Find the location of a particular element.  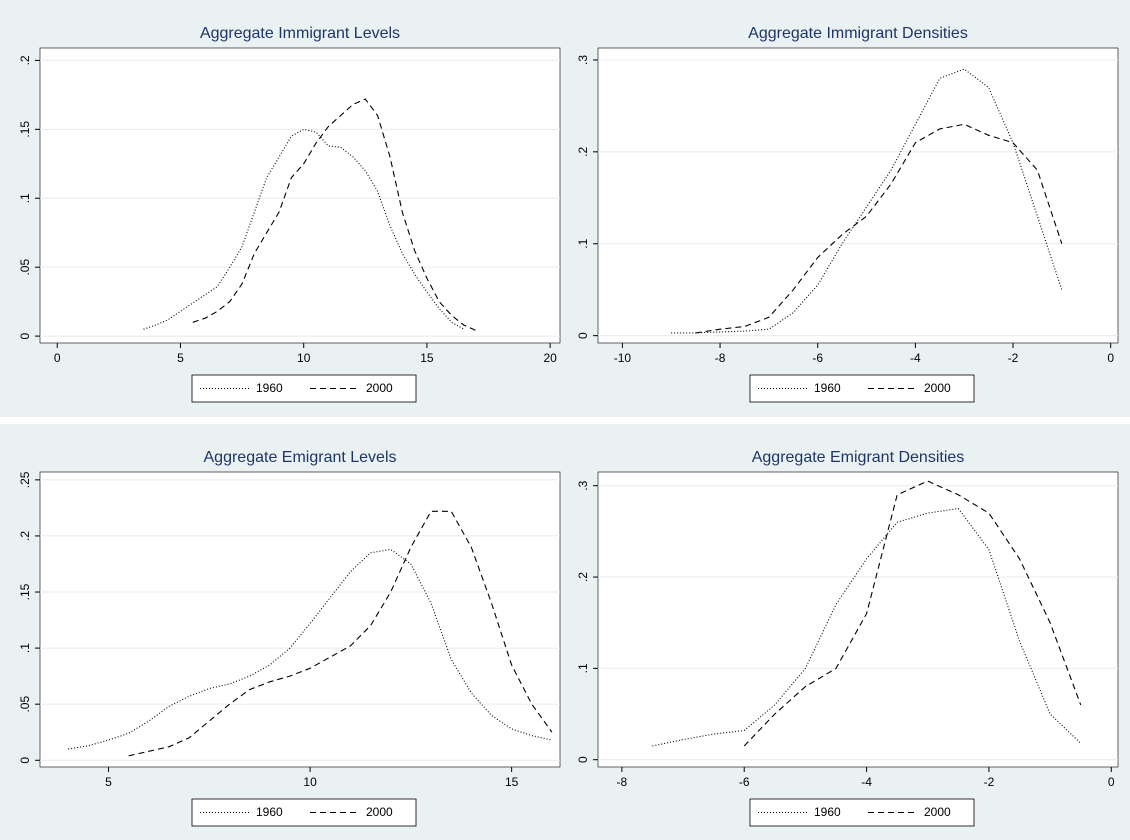

chart-title: Aggregate Immigrant Levels is located at coordinates (300, 33).